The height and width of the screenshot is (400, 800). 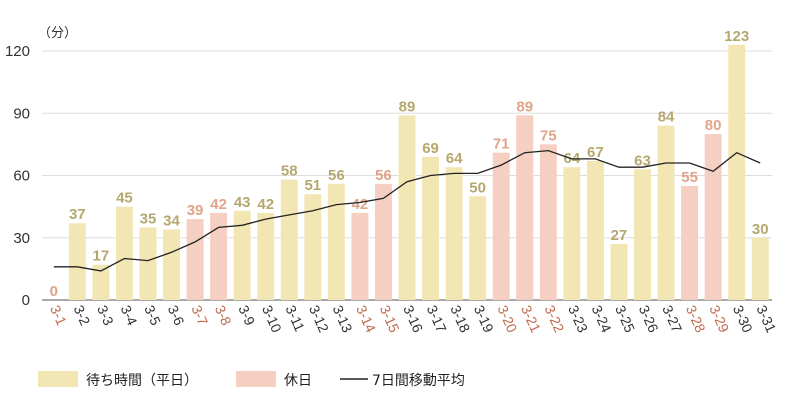 What do you see at coordinates (105, 315) in the screenshot?
I see `x-tick-label: 3-3` at bounding box center [105, 315].